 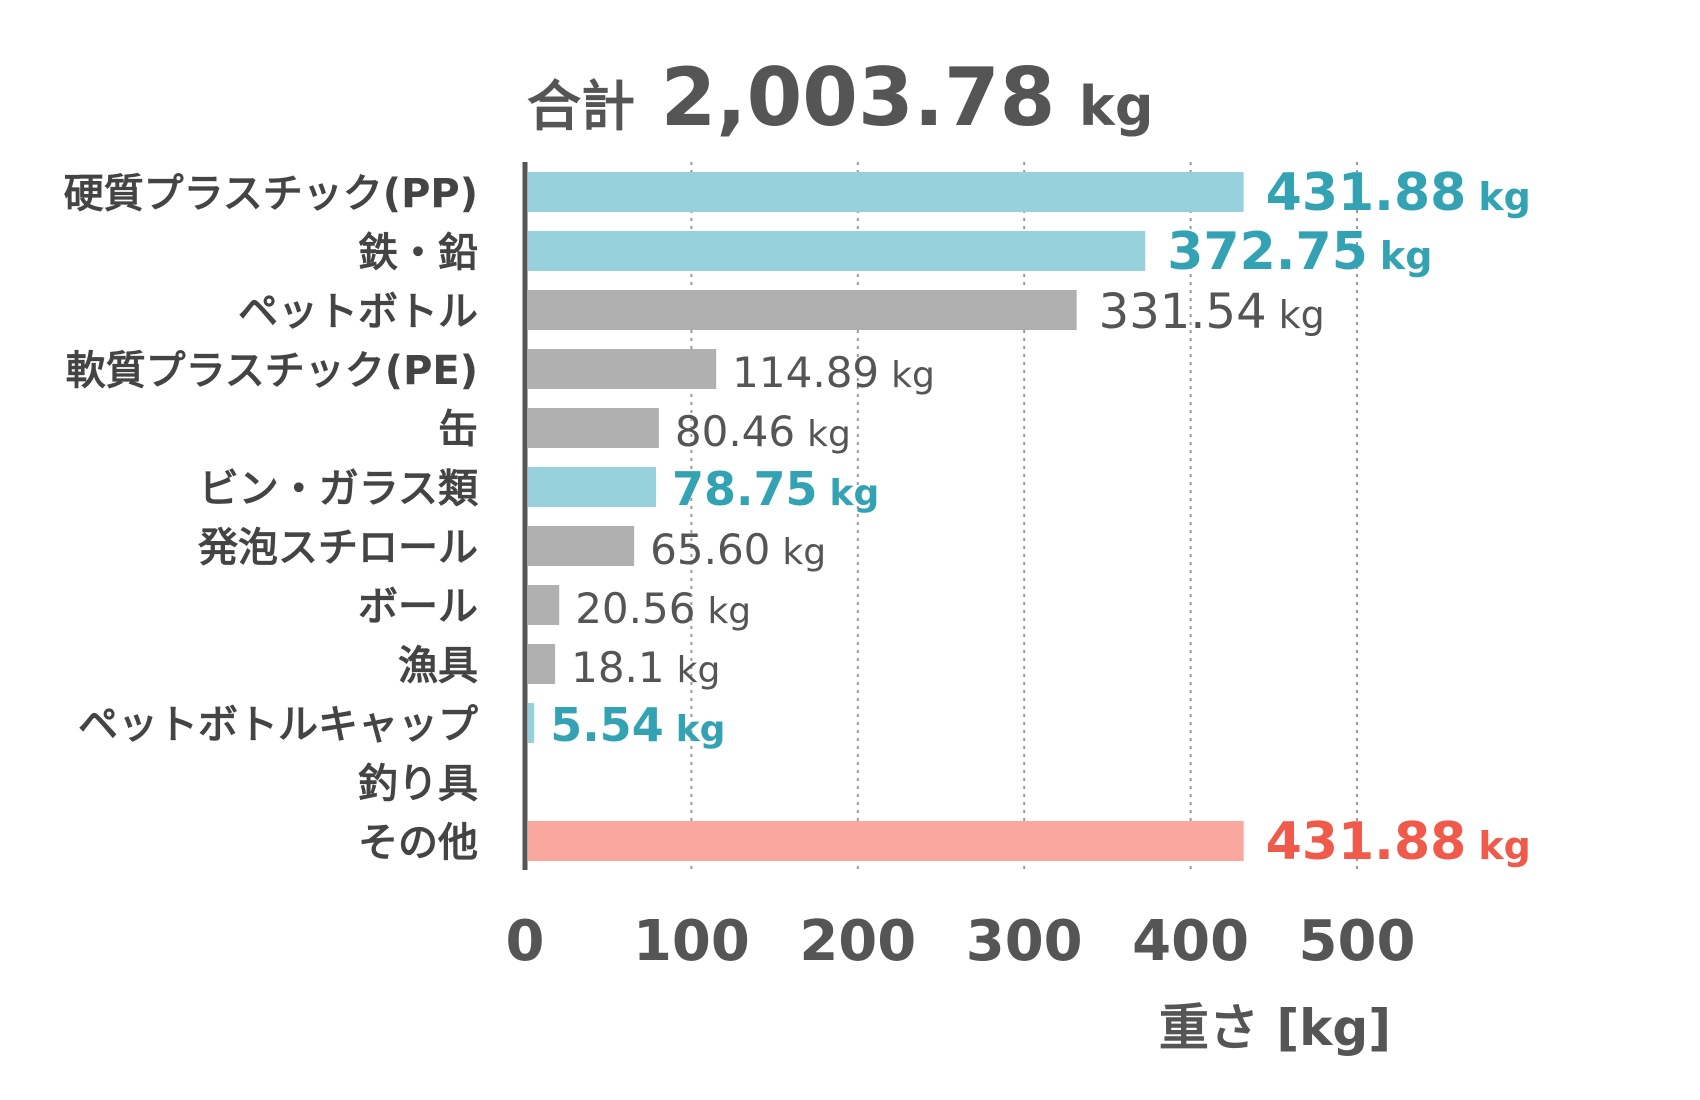 I want to click on title-value: 2,003.78, so click(x=858, y=97).